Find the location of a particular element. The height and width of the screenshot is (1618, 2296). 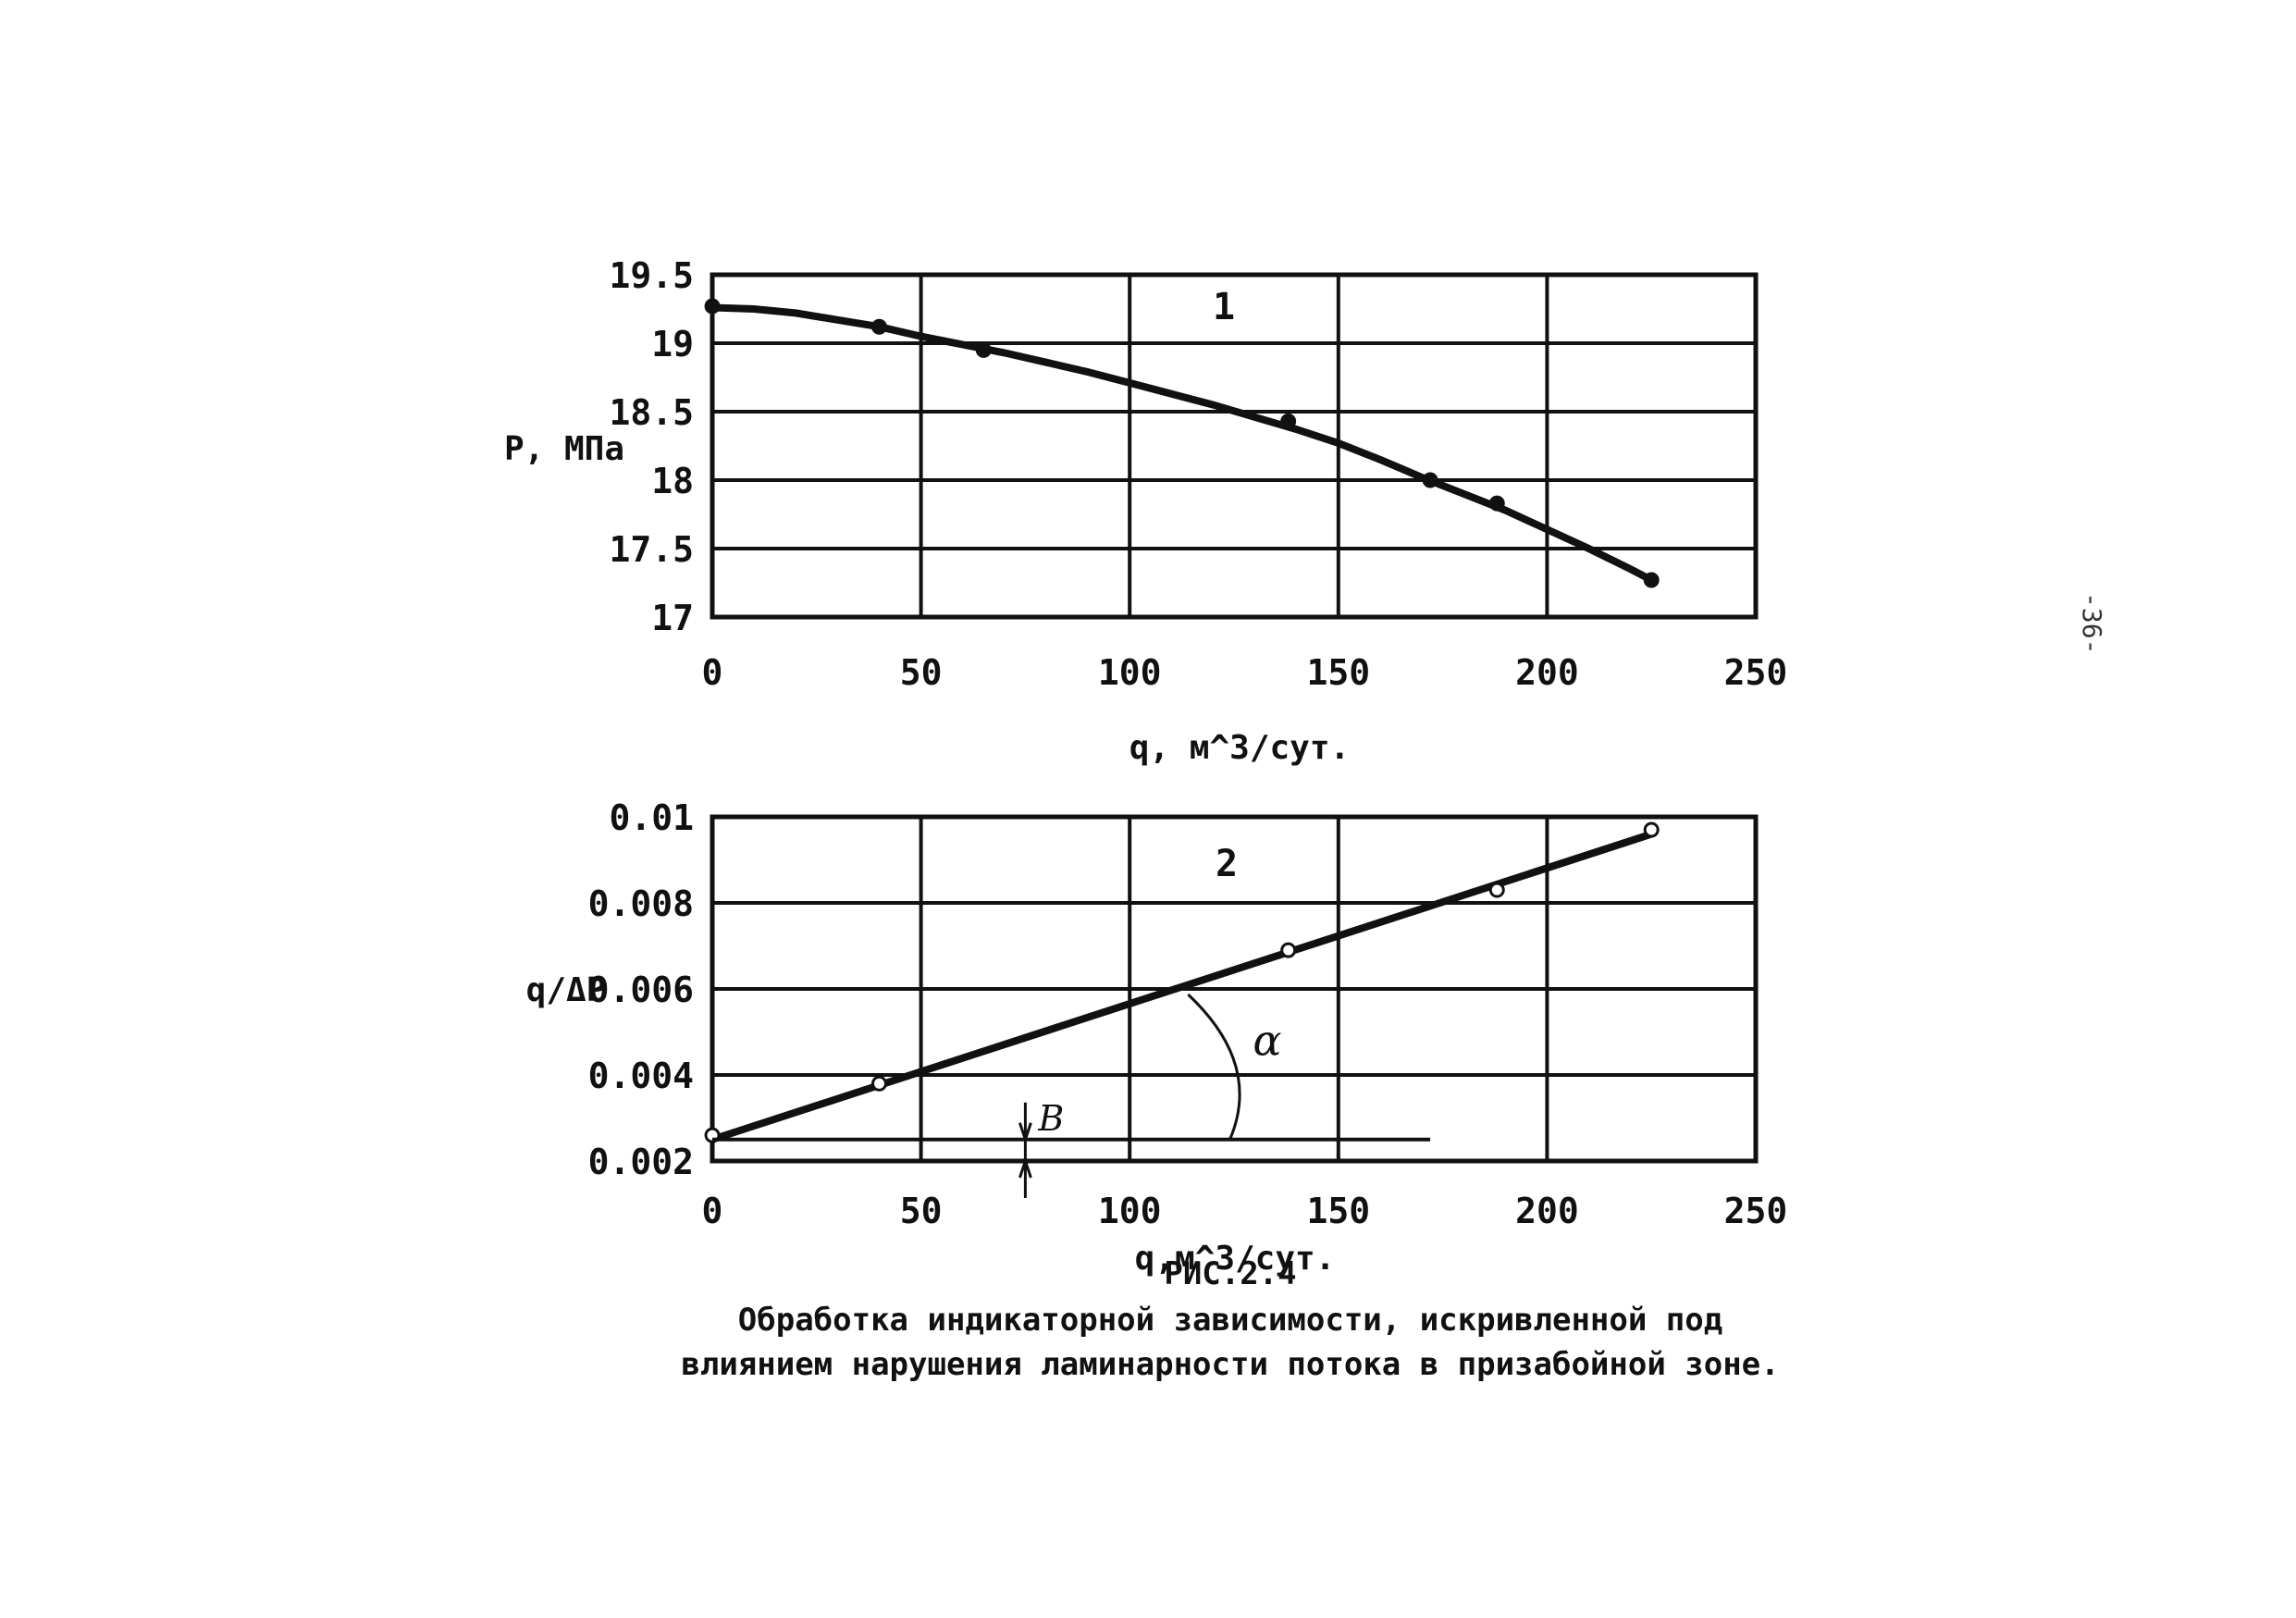

angle-label: α is located at coordinates (1267, 1040).